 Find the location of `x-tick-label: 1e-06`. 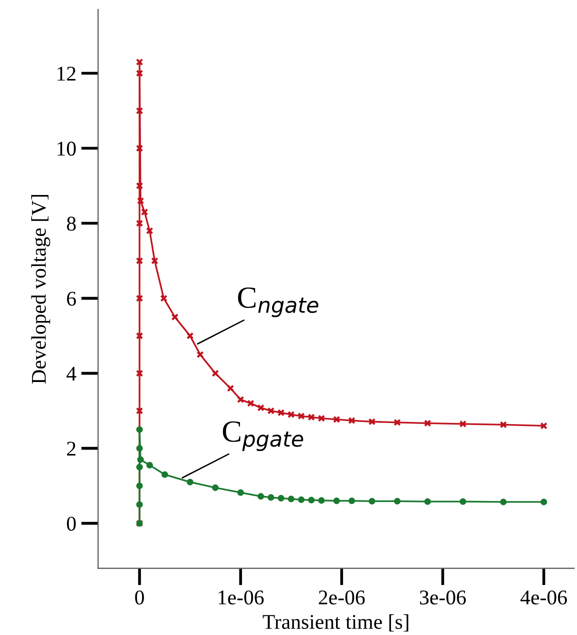

x-tick-label: 1e-06 is located at coordinates (241, 597).